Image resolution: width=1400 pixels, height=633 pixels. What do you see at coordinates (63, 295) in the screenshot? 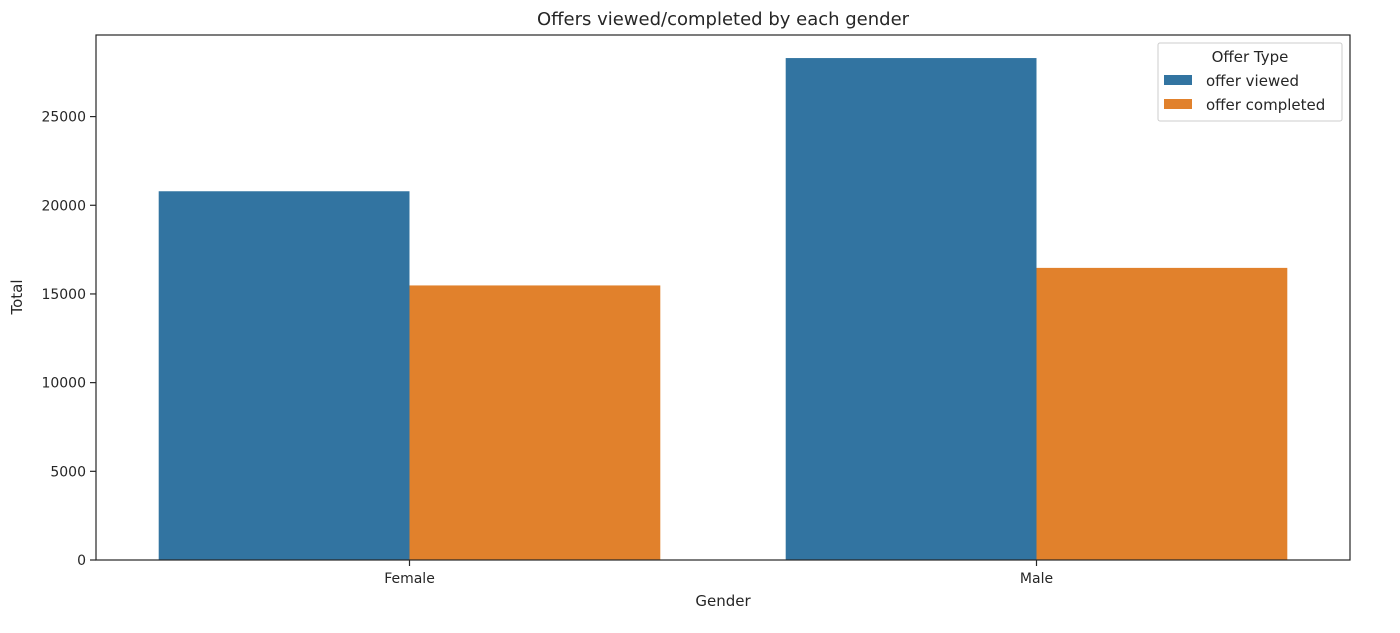
I see `y-tick-label: 15000` at bounding box center [63, 295].